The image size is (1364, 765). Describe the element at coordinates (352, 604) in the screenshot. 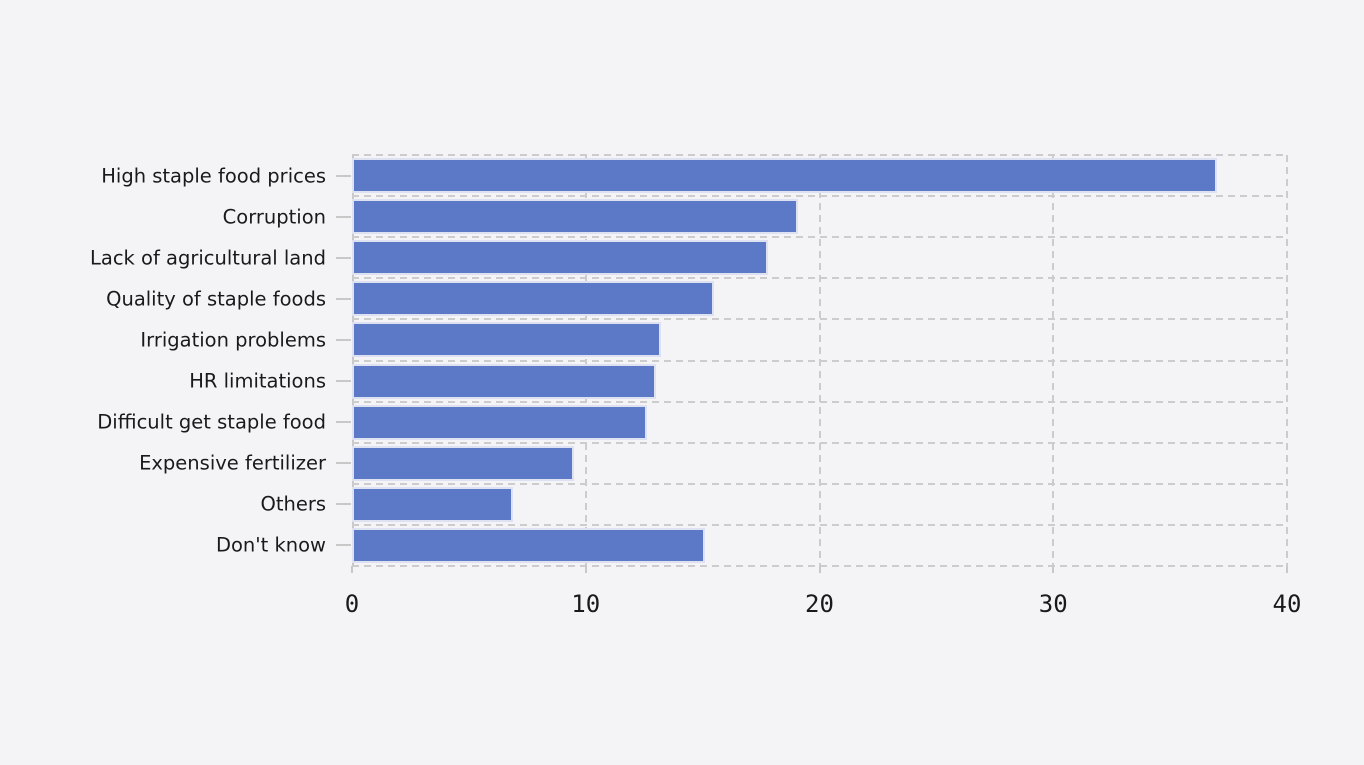

I see `x-tick-label: 0` at that location.